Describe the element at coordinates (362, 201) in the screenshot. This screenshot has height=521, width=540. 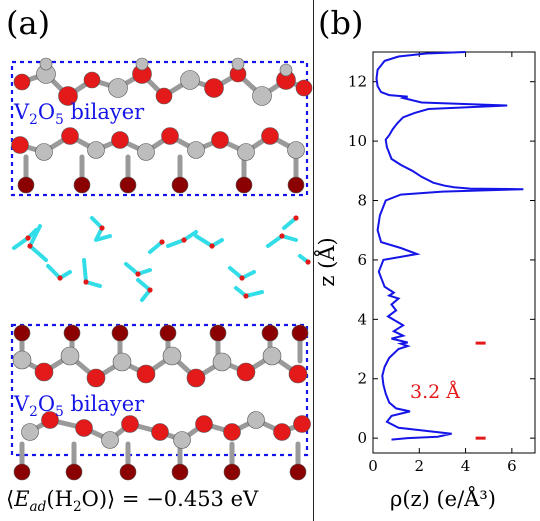
I see `y-tick-label: 8` at that location.